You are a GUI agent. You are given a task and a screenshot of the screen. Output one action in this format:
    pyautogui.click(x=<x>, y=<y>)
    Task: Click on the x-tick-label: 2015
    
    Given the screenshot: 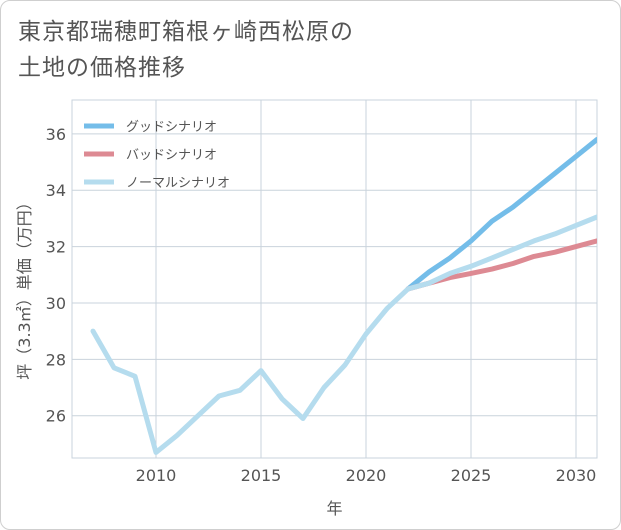 What is the action you would take?
    pyautogui.click(x=261, y=475)
    